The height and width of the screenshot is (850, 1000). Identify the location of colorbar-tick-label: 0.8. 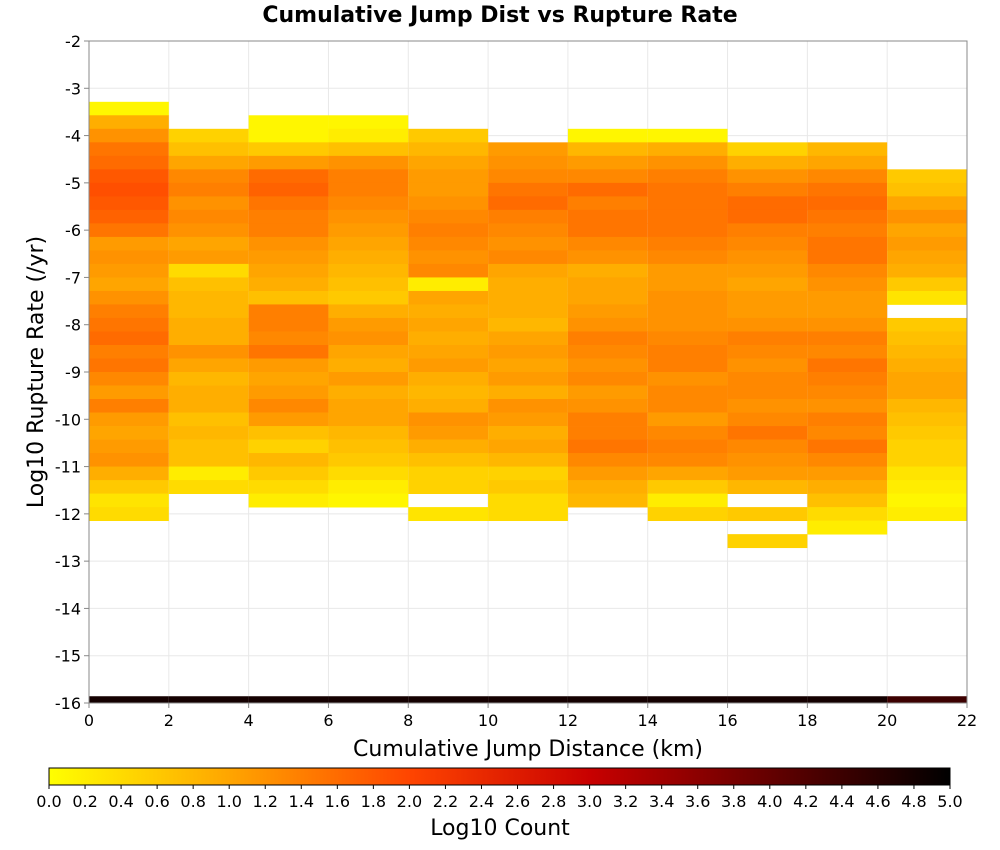
(192, 801).